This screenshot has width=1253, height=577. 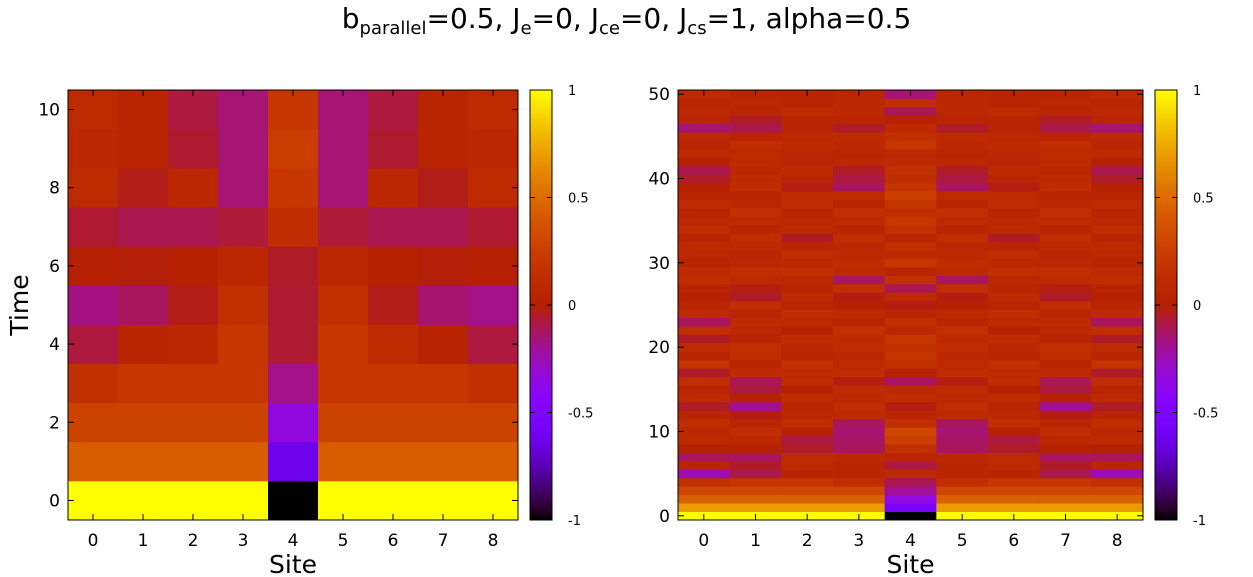 I want to click on colorbar-tick-label: -1, so click(x=1199, y=521).